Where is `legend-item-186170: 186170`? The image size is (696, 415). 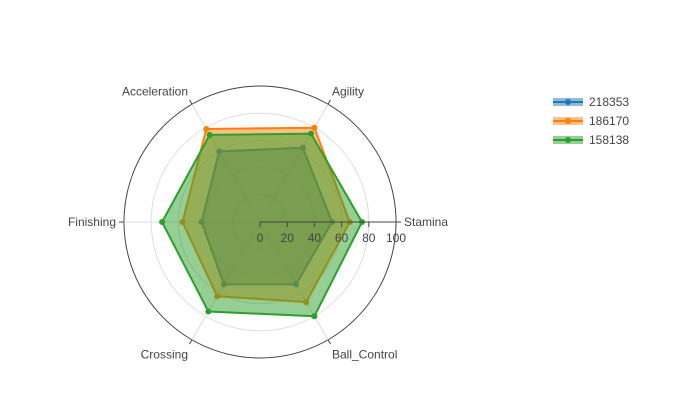 legend-item-186170: 186170 is located at coordinates (591, 121).